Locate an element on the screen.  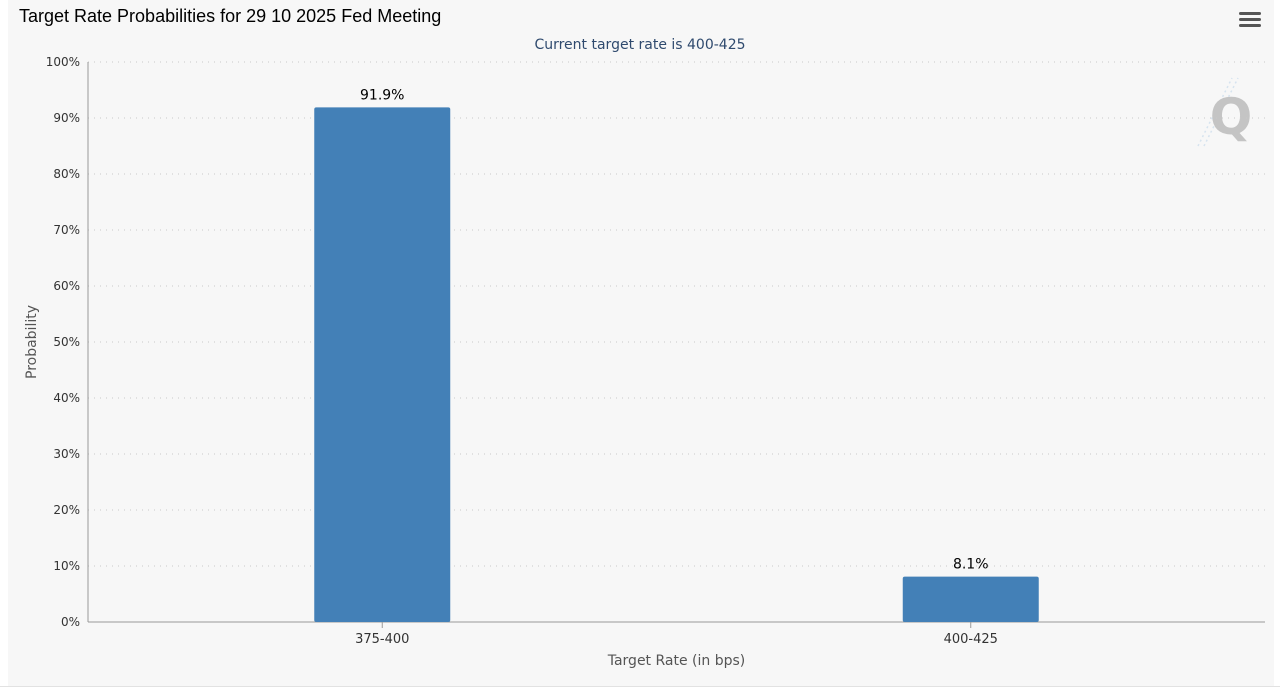
y-tick-label: 10% is located at coordinates (66, 566).